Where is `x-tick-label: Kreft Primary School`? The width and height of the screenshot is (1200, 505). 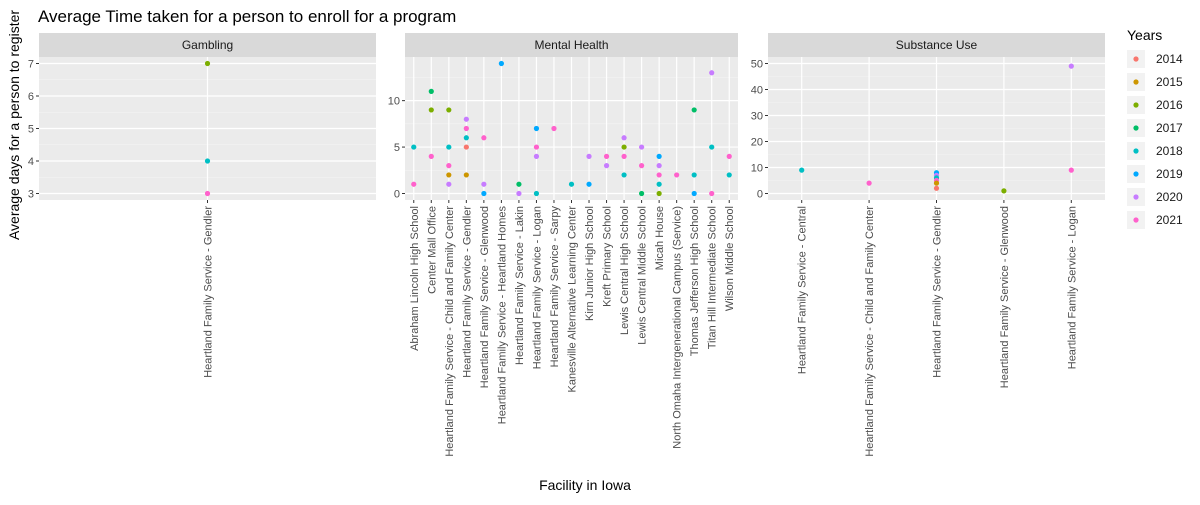
x-tick-label: Kreft Primary School is located at coordinates (608, 256).